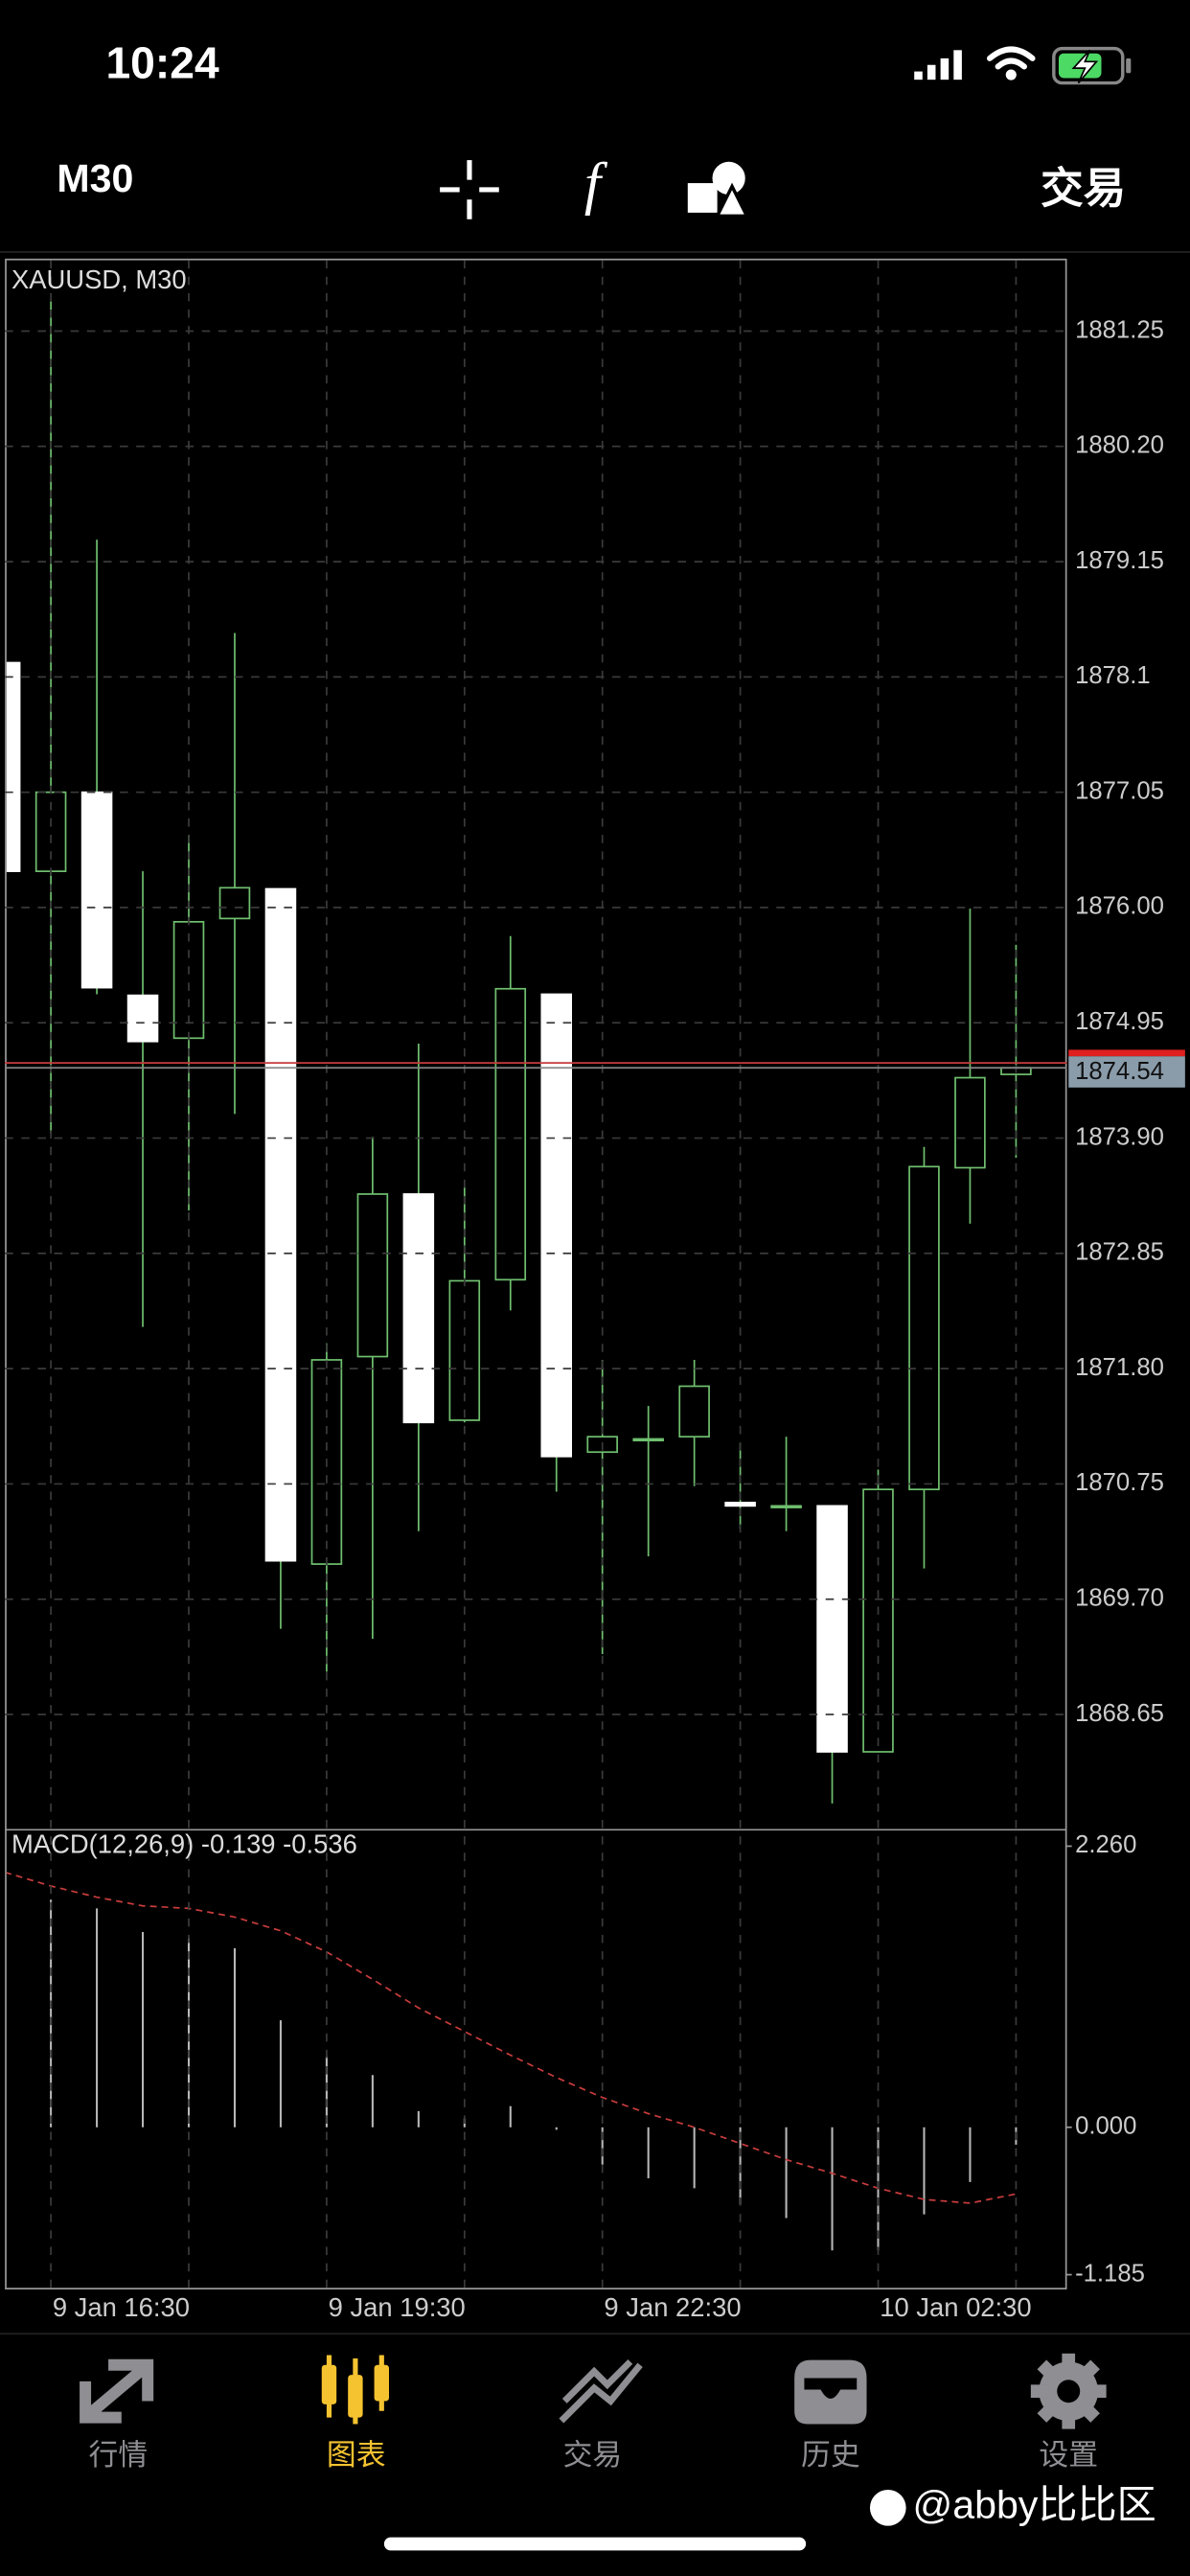  What do you see at coordinates (1120, 1367) in the screenshot?
I see `y-tick-label: 1871.80` at bounding box center [1120, 1367].